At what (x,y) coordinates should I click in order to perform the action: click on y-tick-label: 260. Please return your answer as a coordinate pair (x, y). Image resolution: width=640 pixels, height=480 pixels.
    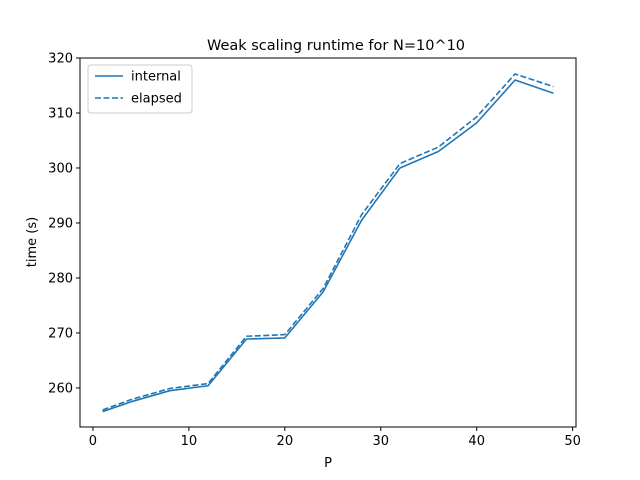
    Looking at the image, I should click on (60, 388).